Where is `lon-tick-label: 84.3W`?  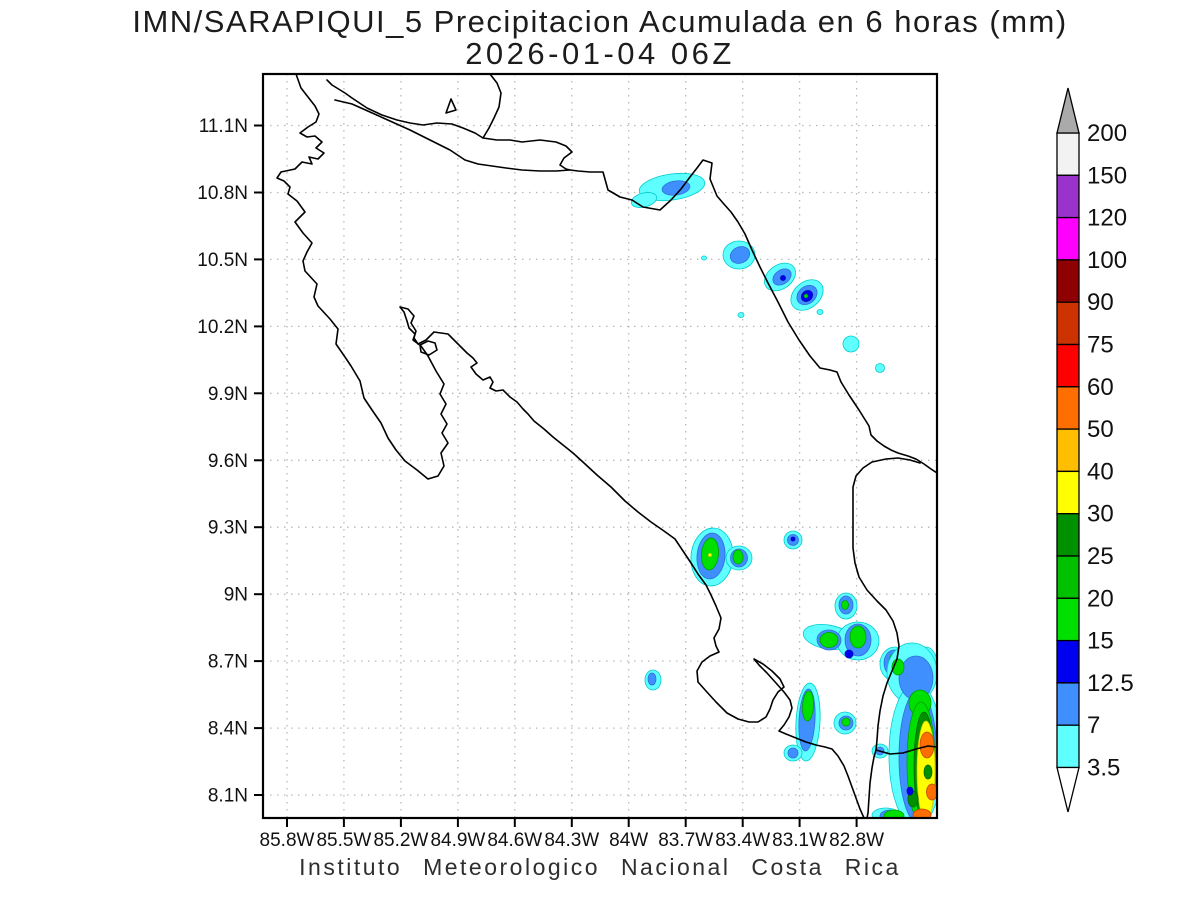
lon-tick-label: 84.3W is located at coordinates (571, 840).